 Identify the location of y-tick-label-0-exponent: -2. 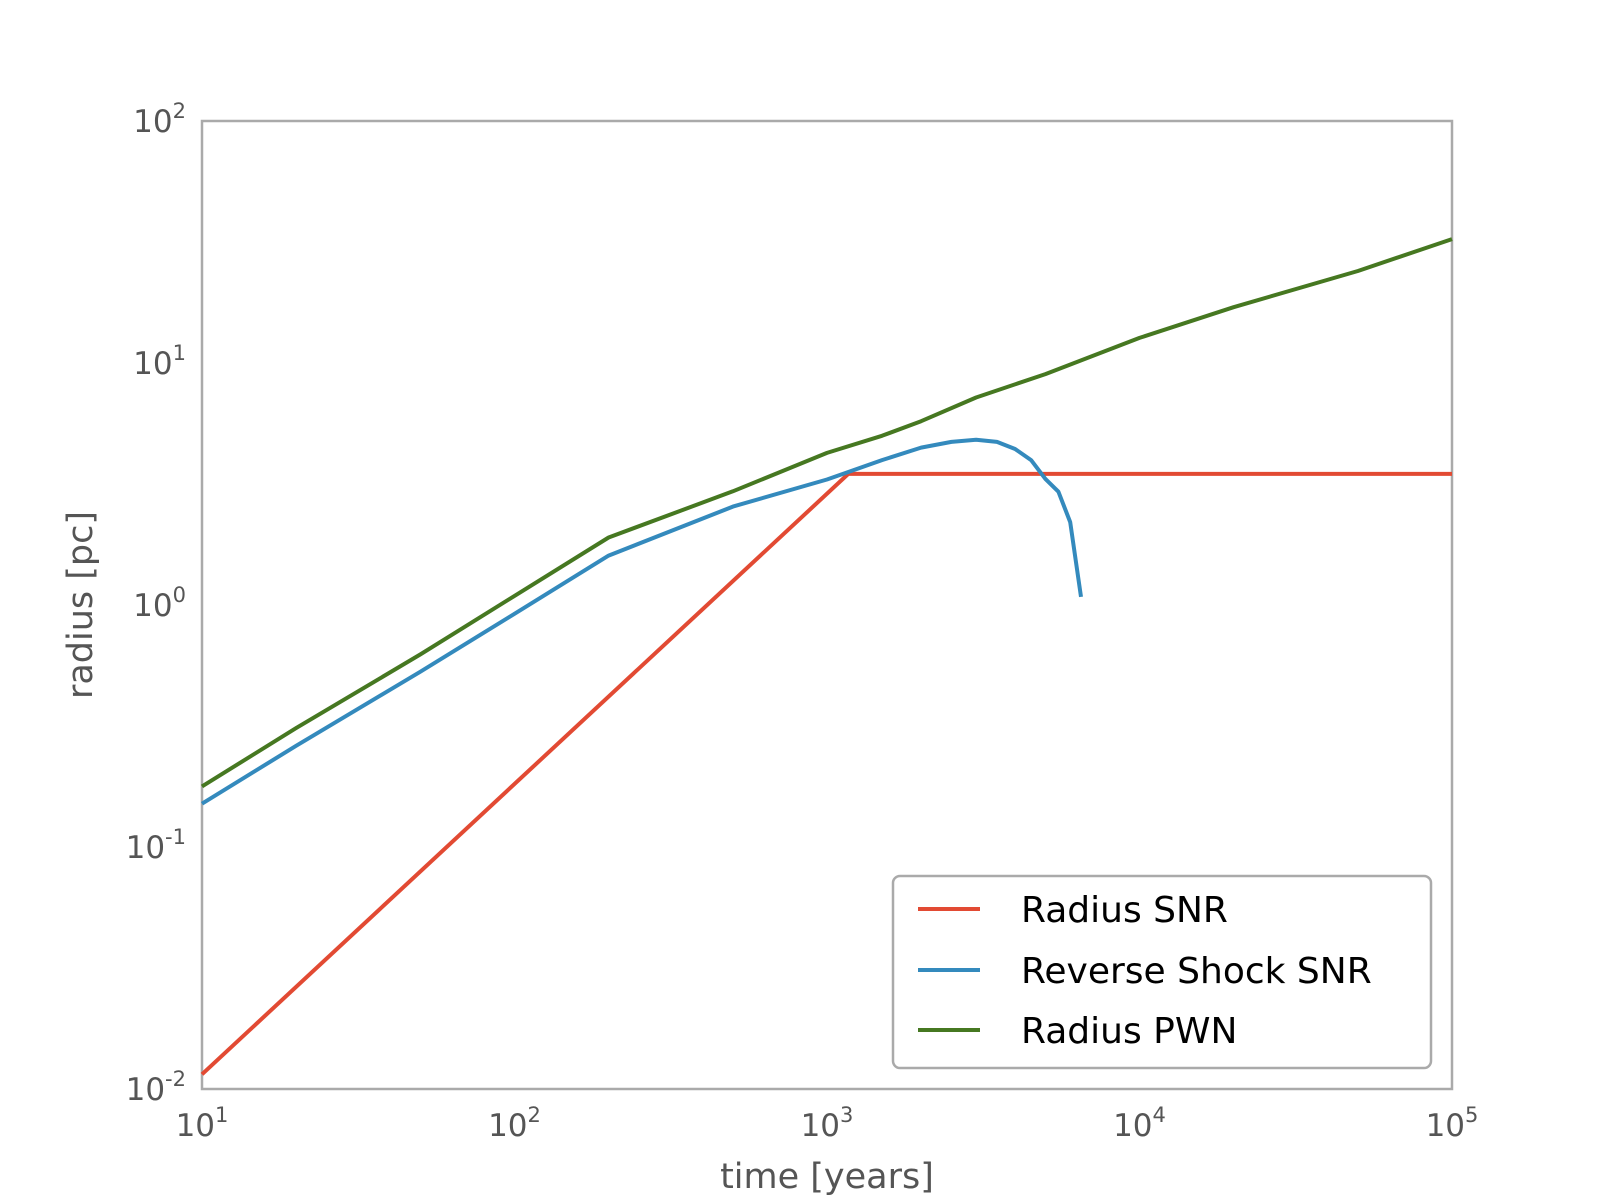
(175, 1079).